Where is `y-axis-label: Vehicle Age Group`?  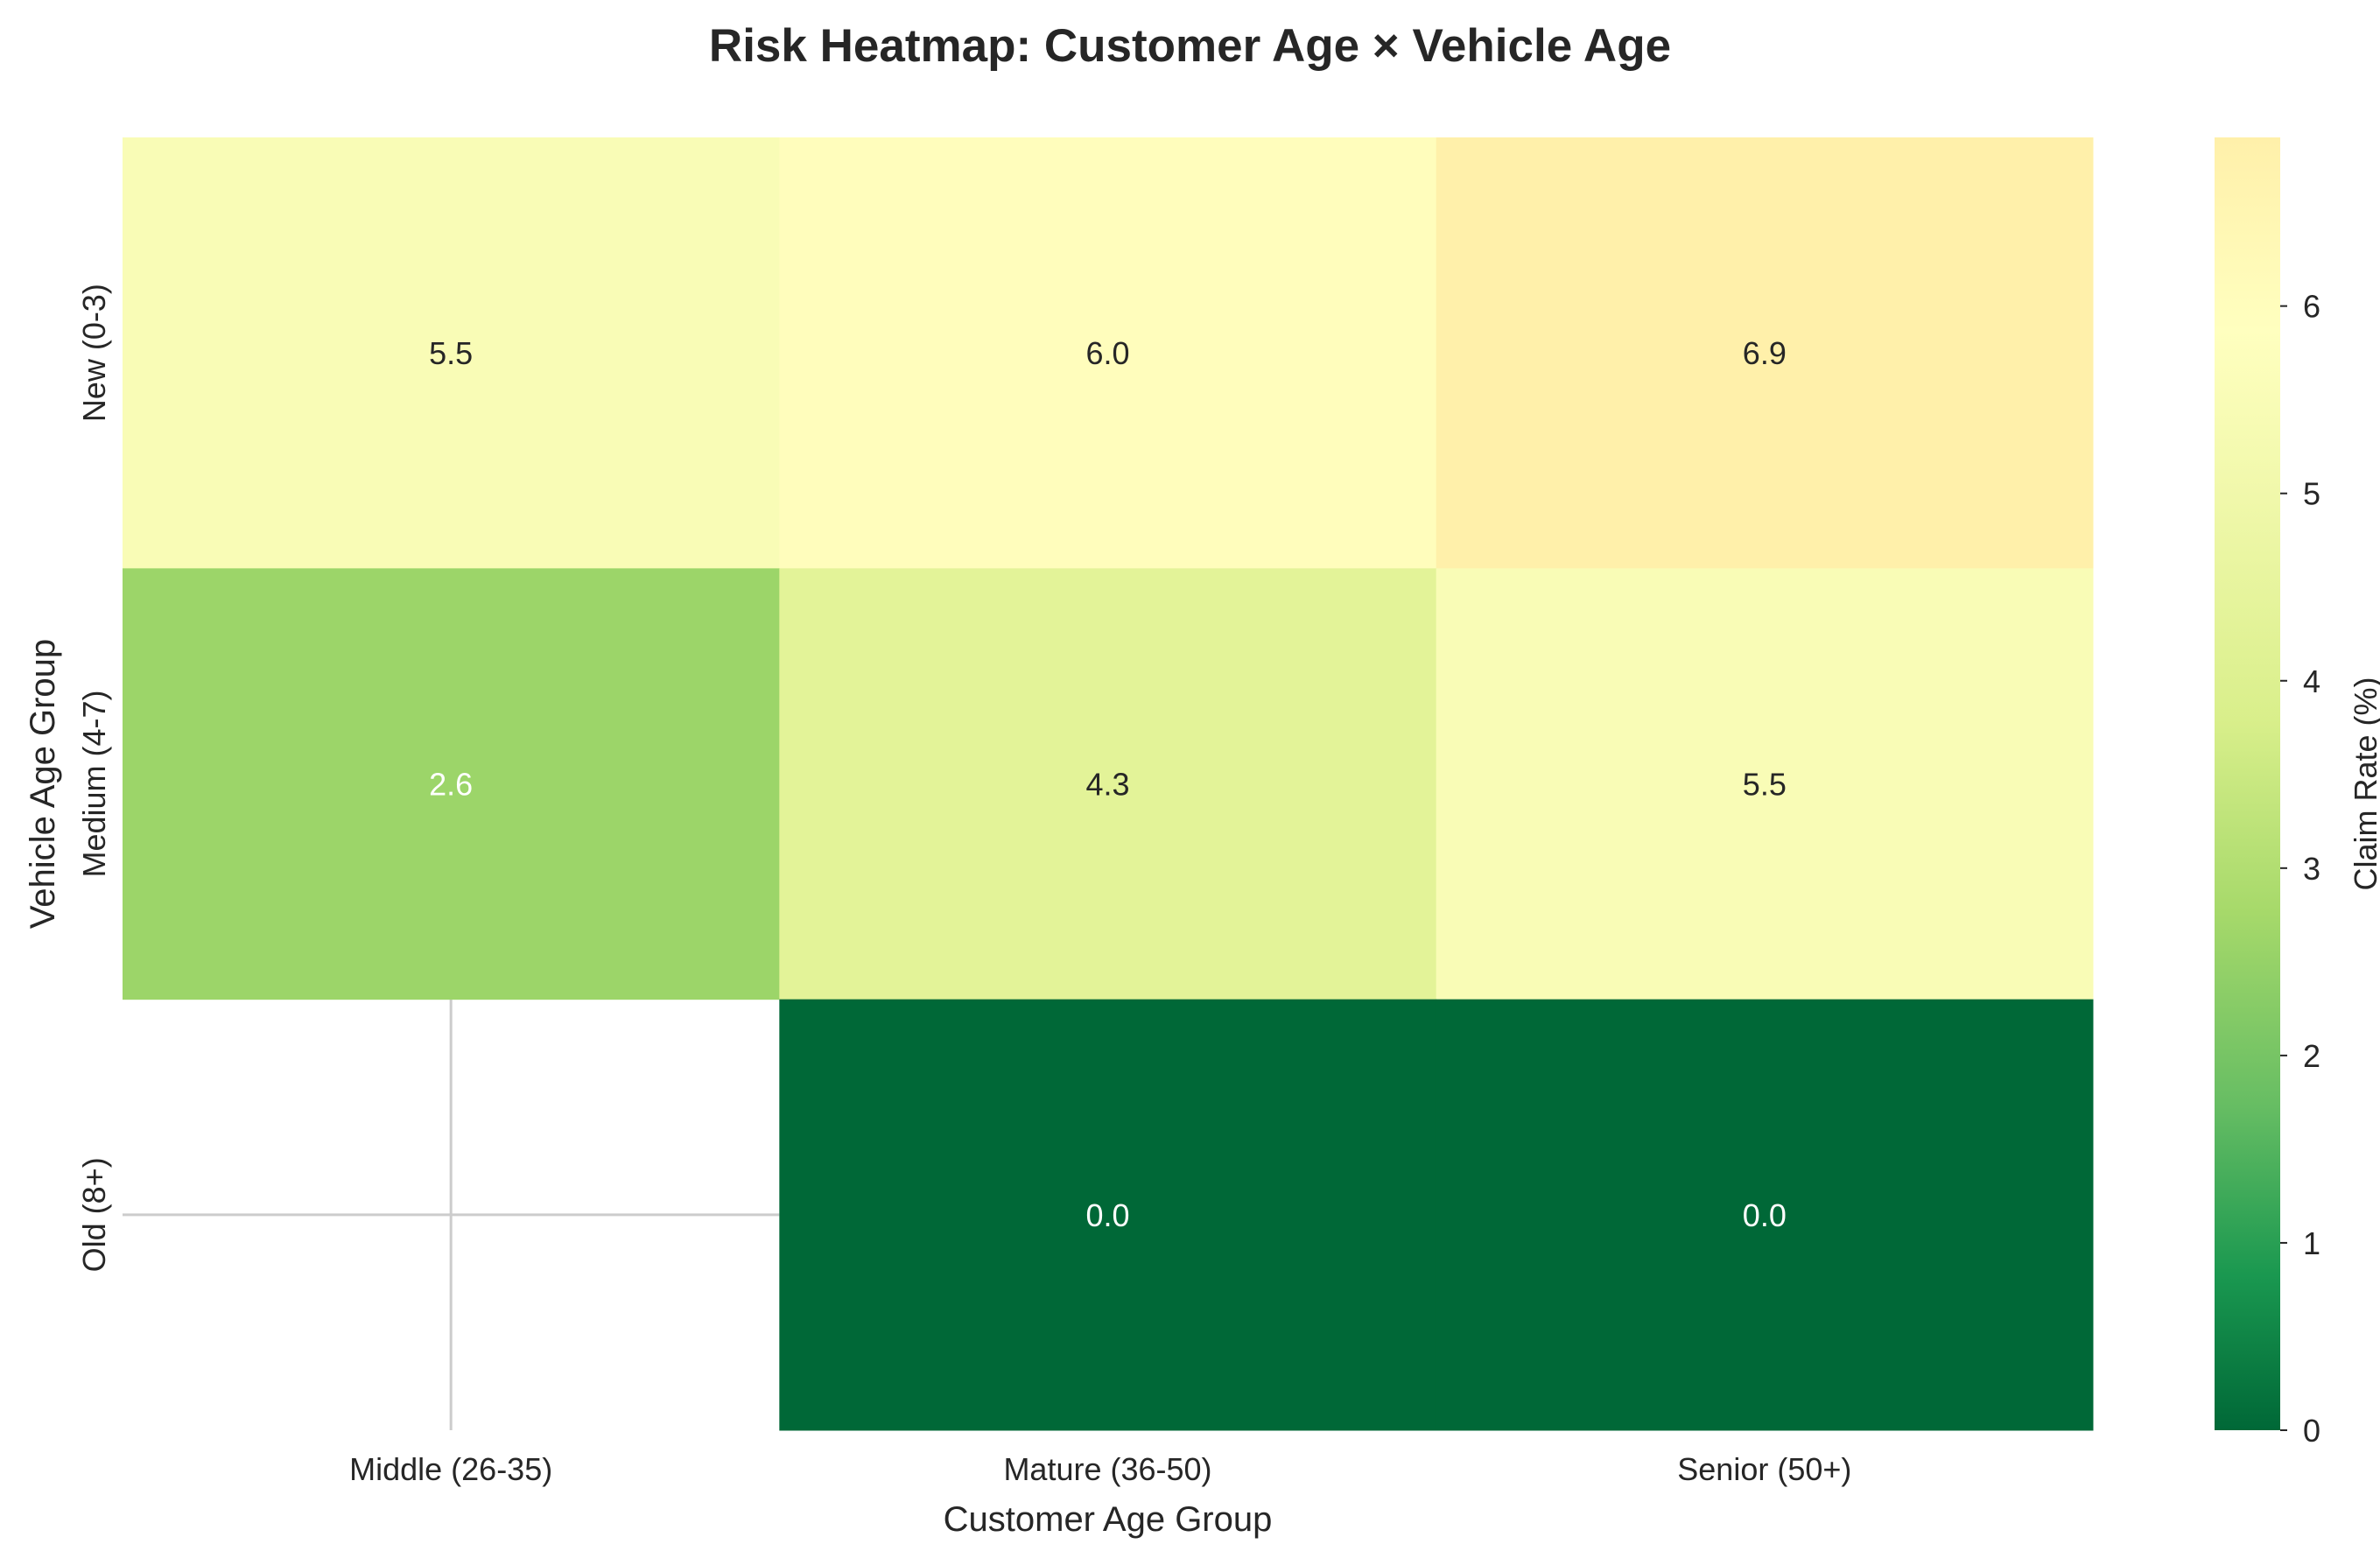
y-axis-label: Vehicle Age Group is located at coordinates (43, 784).